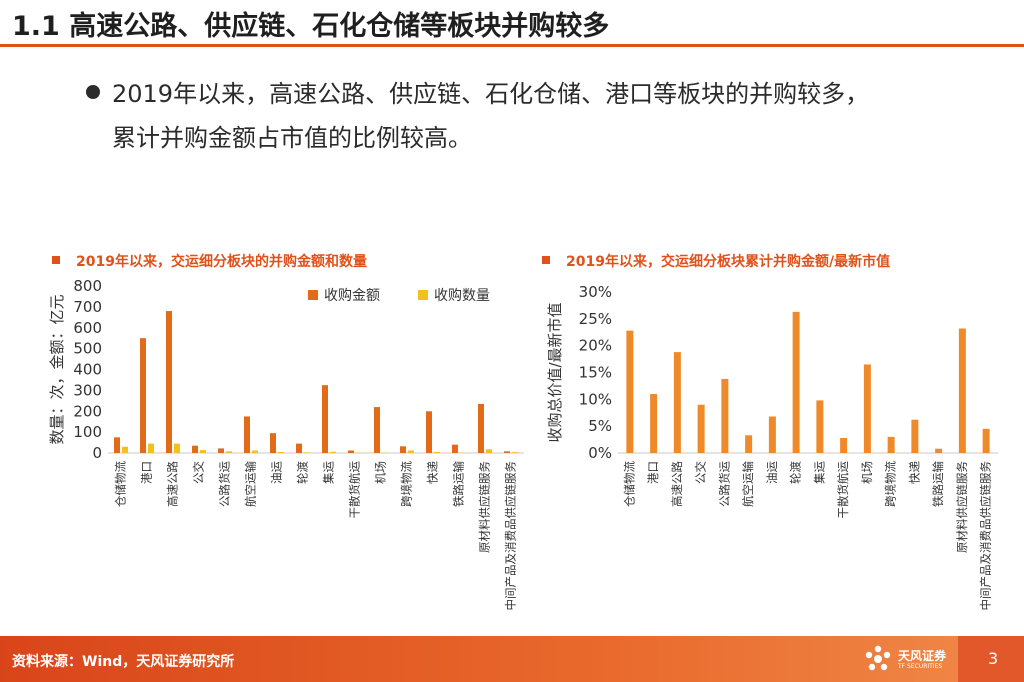  Describe the element at coordinates (922, 656) in the screenshot. I see `logo-name: 天风证券` at that location.